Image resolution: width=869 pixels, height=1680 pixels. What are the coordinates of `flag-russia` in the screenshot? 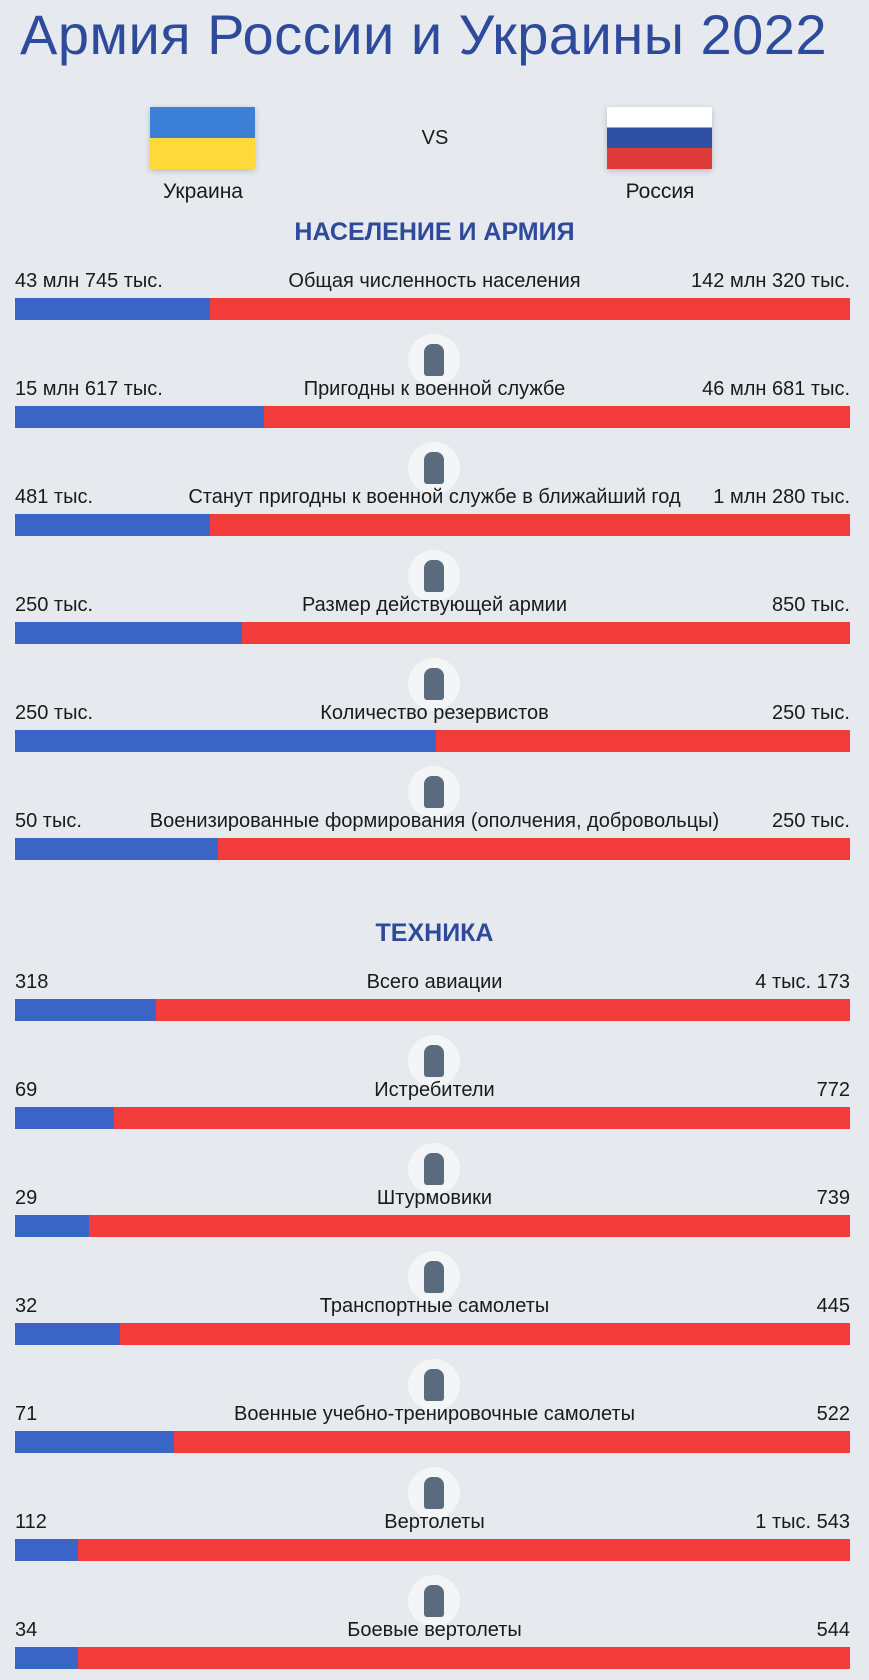 It's located at (659, 138).